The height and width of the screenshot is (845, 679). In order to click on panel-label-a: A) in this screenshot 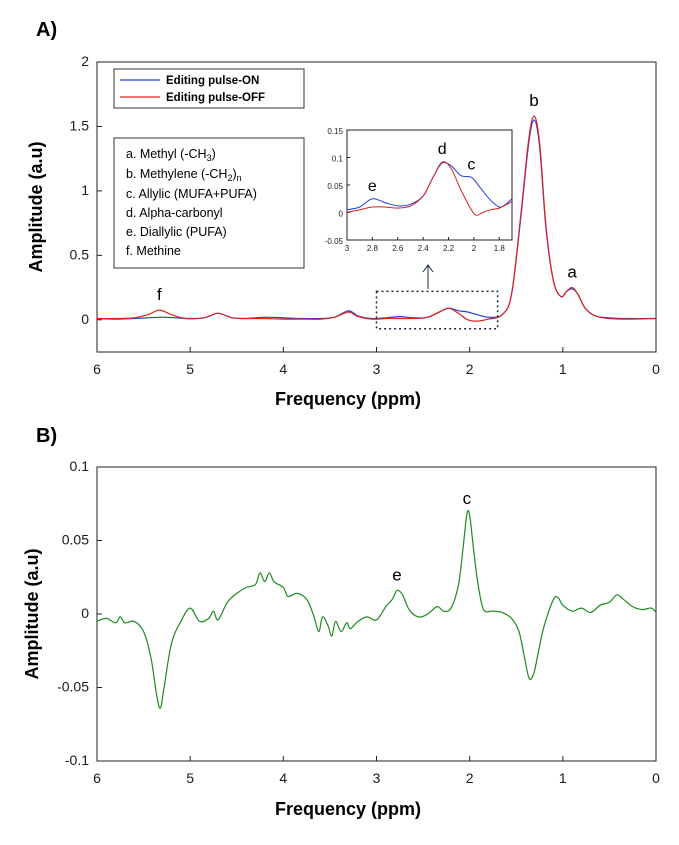, I will do `click(46, 30)`.